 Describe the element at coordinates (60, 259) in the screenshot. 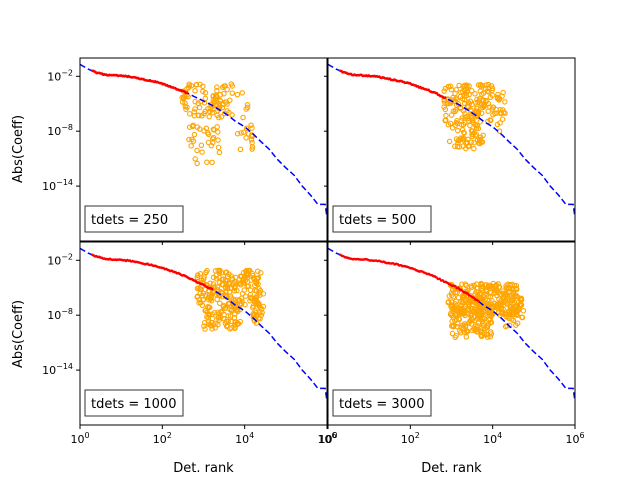

I see `y-tick-label: 10−2` at that location.